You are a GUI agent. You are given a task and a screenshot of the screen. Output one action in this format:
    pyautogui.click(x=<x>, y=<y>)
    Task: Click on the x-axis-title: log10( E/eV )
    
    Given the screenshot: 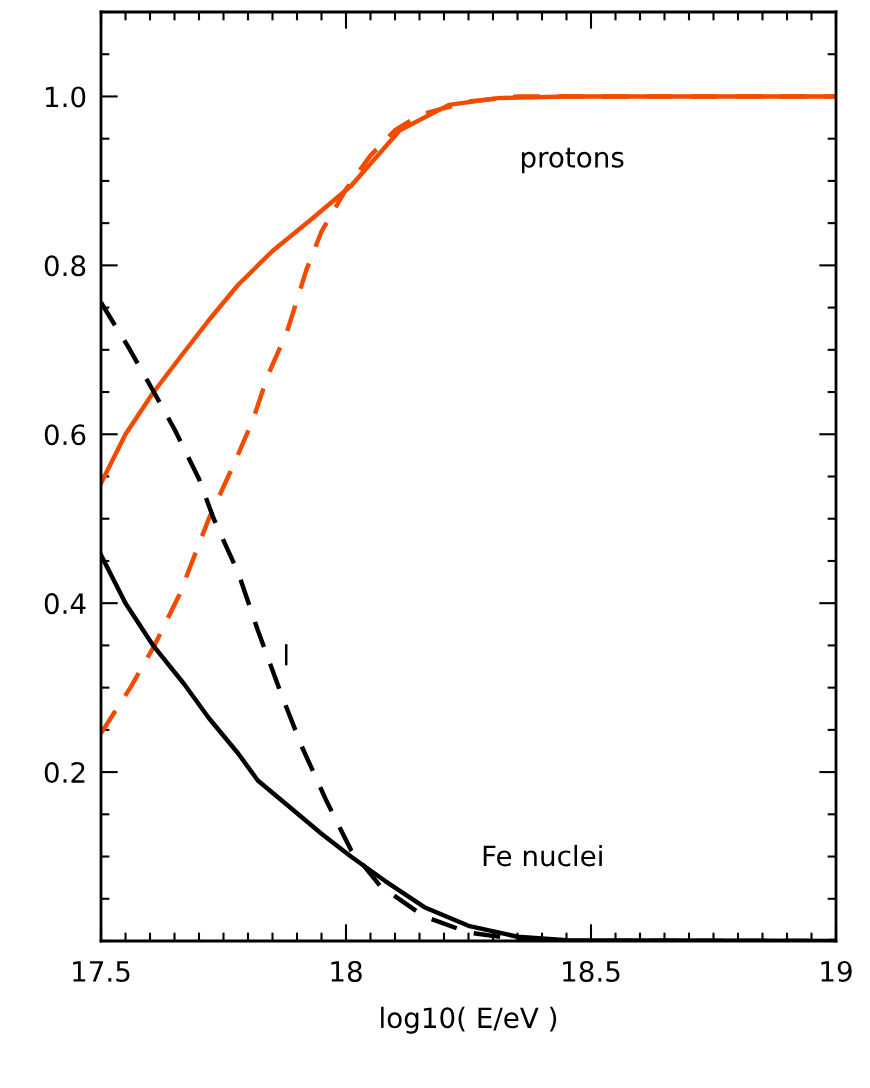 What is the action you would take?
    pyautogui.click(x=469, y=1020)
    